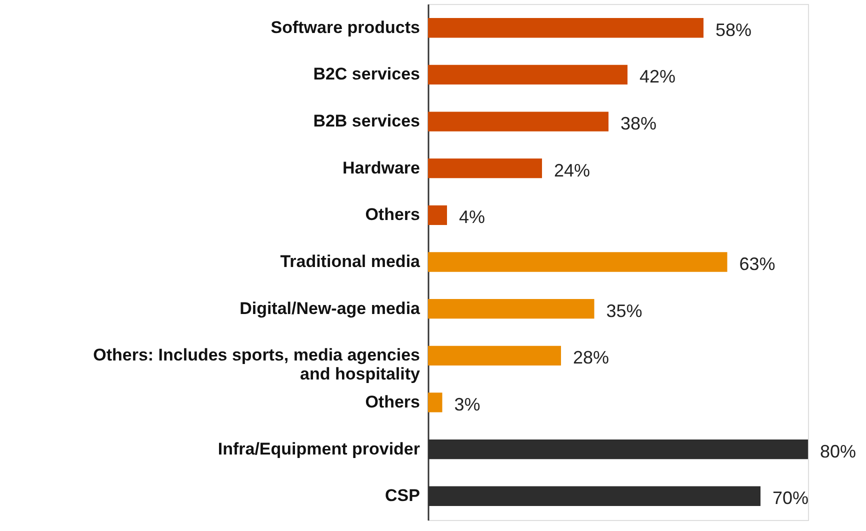 The height and width of the screenshot is (531, 866). What do you see at coordinates (757, 264) in the screenshot?
I see `data-label: 63%` at bounding box center [757, 264].